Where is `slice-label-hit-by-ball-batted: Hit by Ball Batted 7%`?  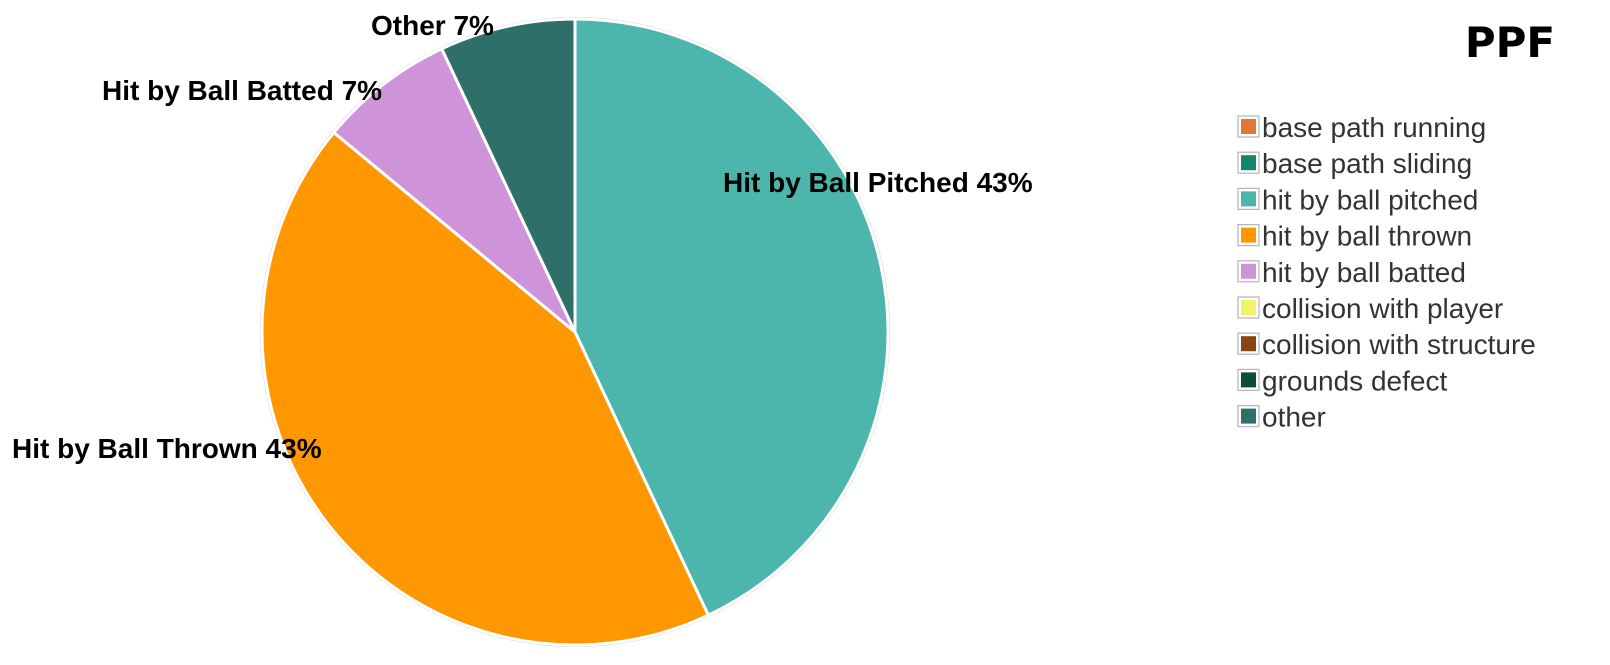
slice-label-hit-by-ball-batted: Hit by Ball Batted 7% is located at coordinates (242, 90).